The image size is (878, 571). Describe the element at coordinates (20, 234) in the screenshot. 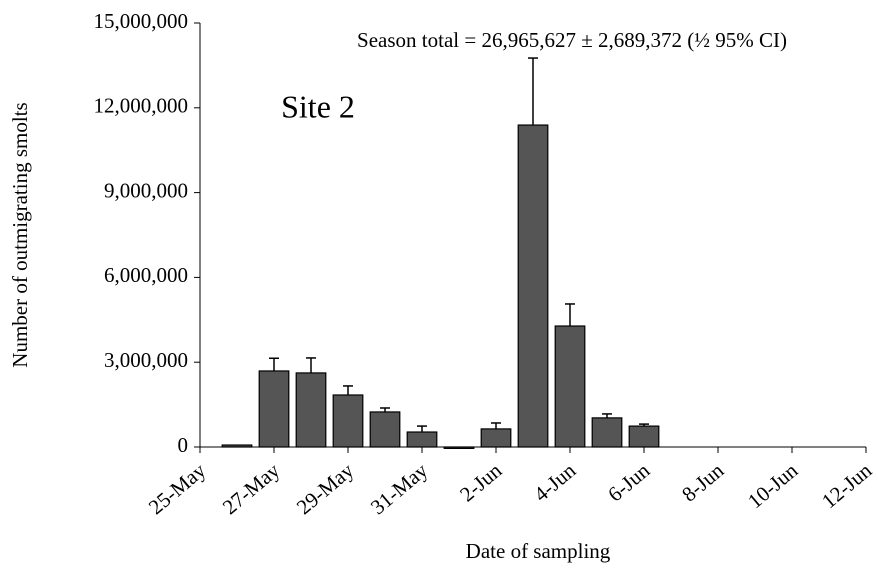

I see `y-axis-label: Number of outmigrating smolts` at that location.